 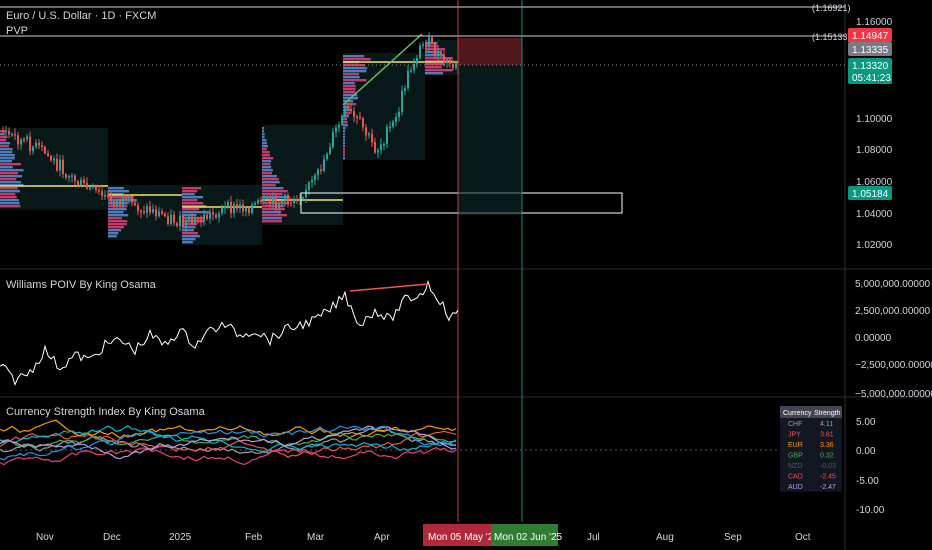 What do you see at coordinates (81, 16) in the screenshot?
I see `symbol-title: Euro / U.S. Dollar · 1D · FXCM` at bounding box center [81, 16].